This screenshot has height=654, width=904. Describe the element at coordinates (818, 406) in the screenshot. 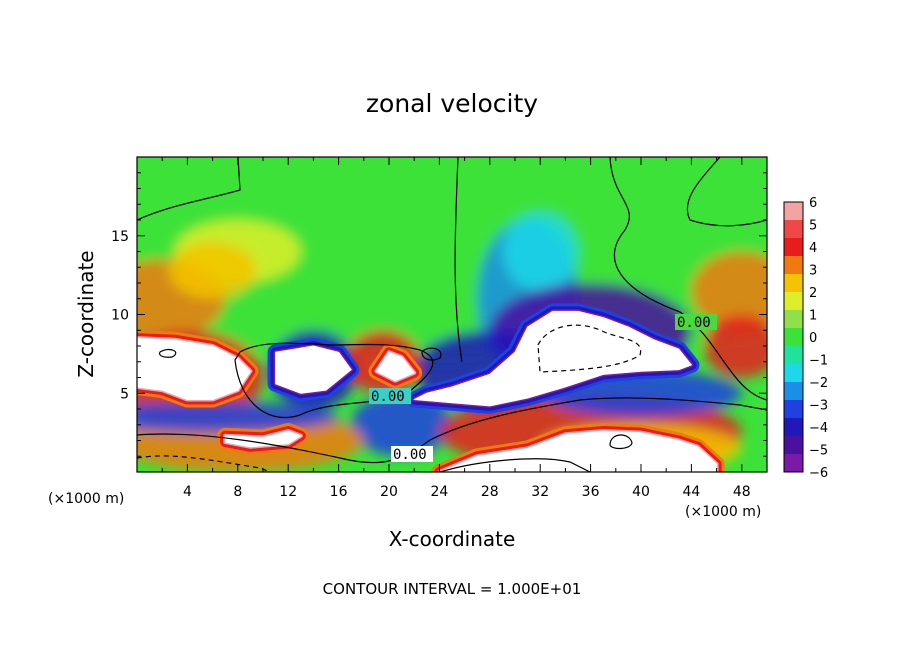

I see `colorbar-tick-label: −3` at that location.